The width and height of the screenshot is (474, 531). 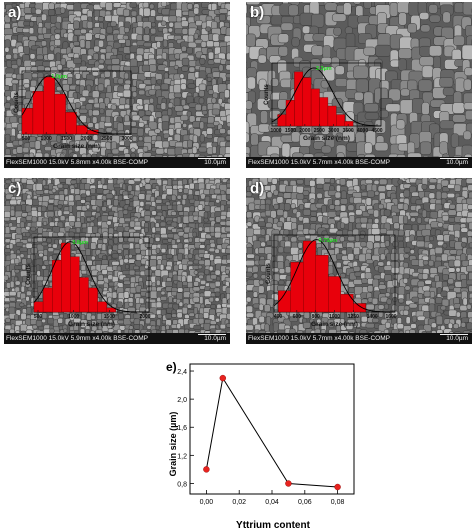 I want to click on sem-info-d: FlexSEM1000 15.0kV 5.7mm x4.00k BSE-COMP, so click(x=319, y=338).